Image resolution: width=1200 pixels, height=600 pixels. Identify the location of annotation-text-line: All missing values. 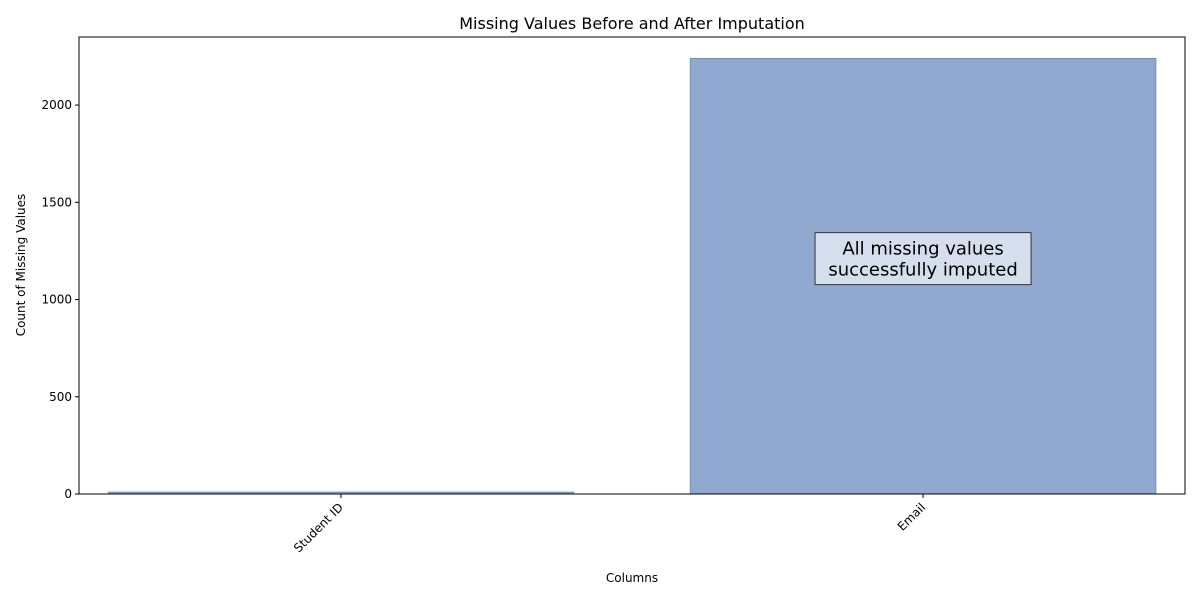
(922, 249).